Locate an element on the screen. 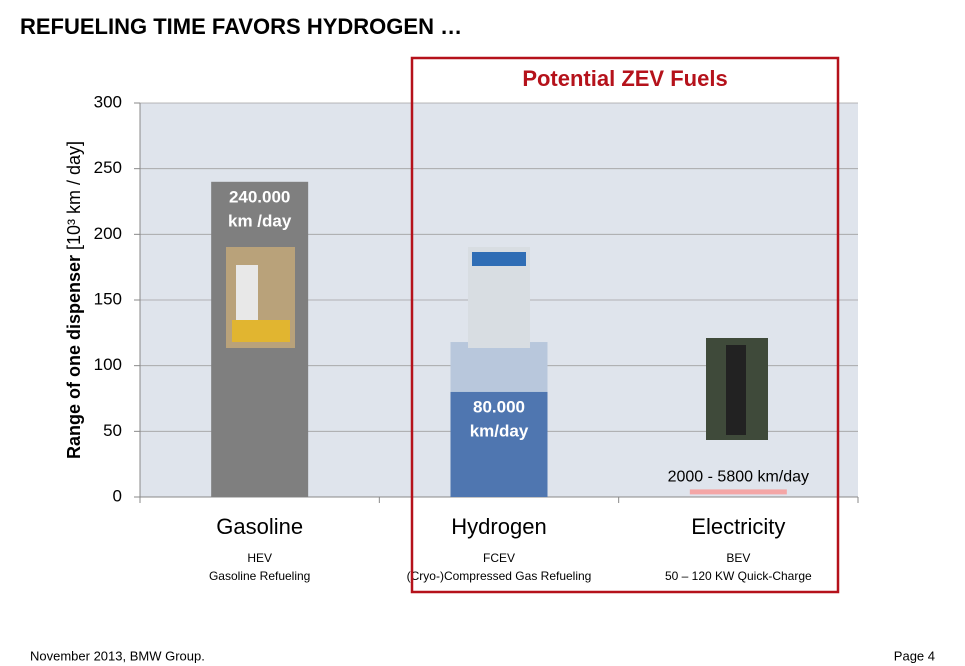  footer-right: Page 4 is located at coordinates (914, 655).